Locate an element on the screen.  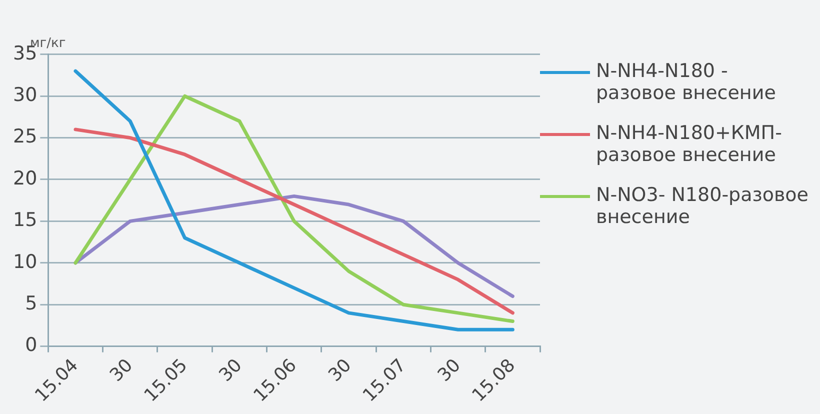
legend-label: N-NH4-N180+КМП-разовое внесение is located at coordinates (689, 144).